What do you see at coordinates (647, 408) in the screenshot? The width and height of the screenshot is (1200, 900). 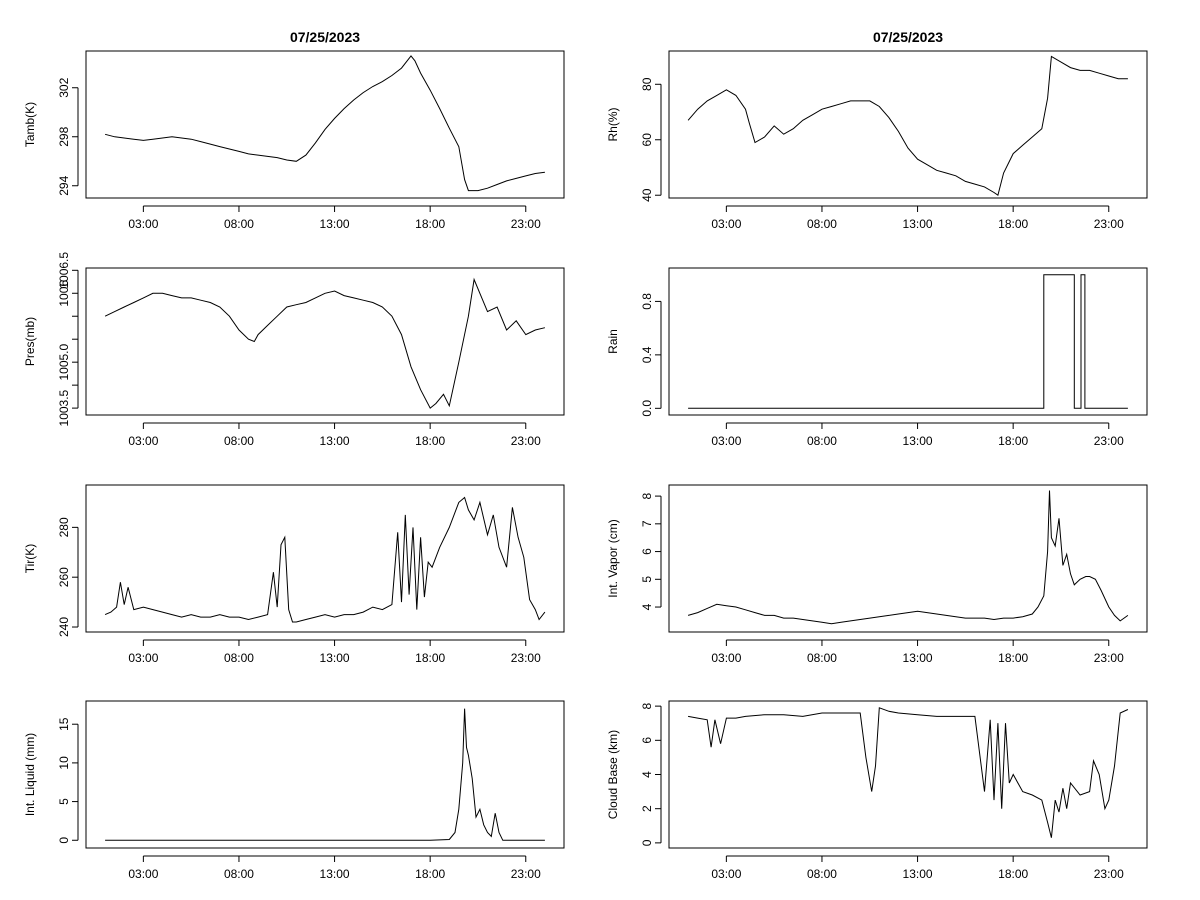 I see `y-tick-label: 0.0` at bounding box center [647, 408].